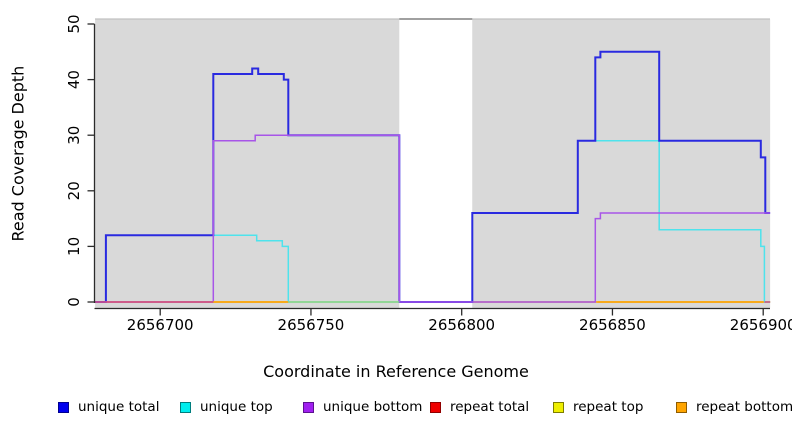 The height and width of the screenshot is (432, 792). What do you see at coordinates (396, 371) in the screenshot?
I see `x-axis-title: Coordinate in Reference Genome` at bounding box center [396, 371].